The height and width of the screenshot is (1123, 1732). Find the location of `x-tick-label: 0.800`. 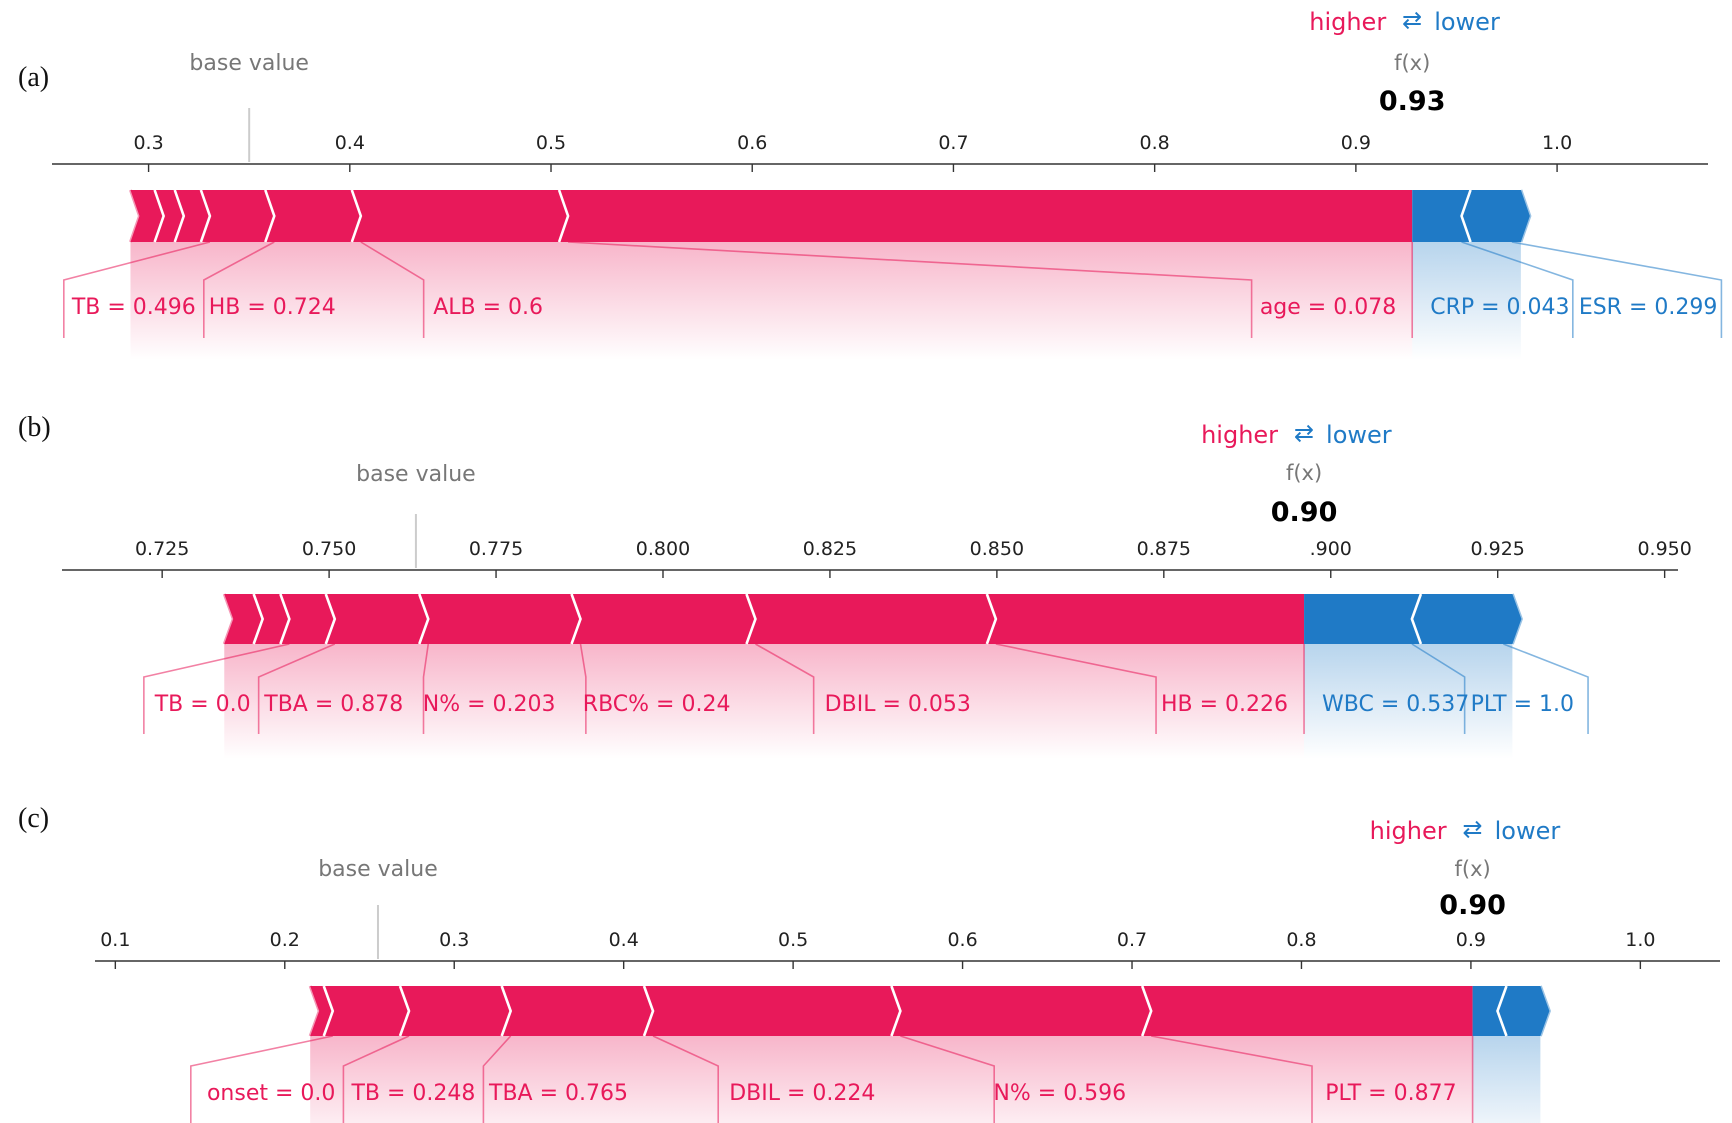

x-tick-label: 0.800 is located at coordinates (663, 549).